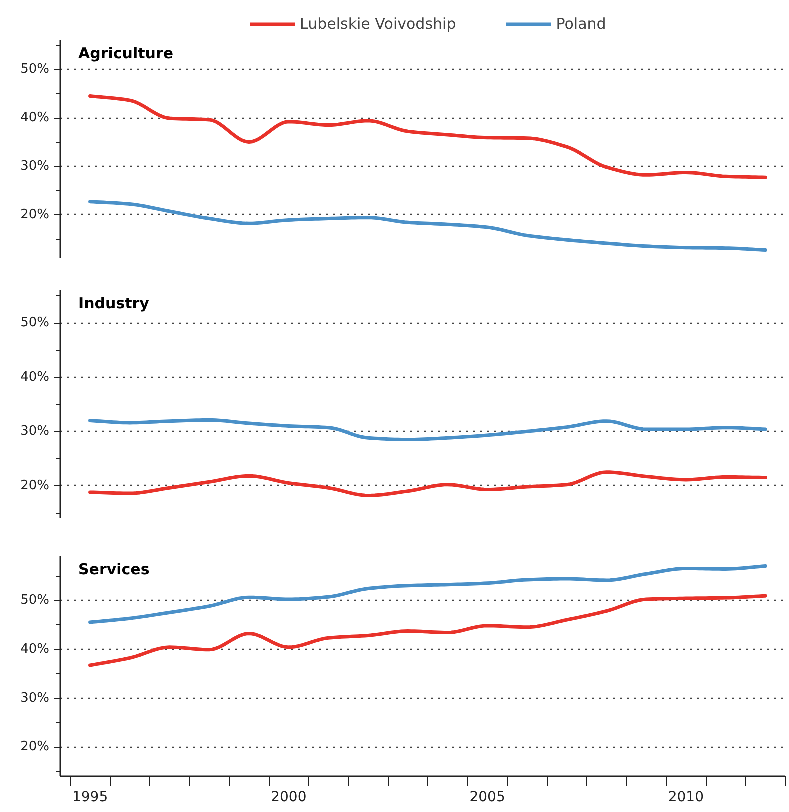 The image size is (789, 812). Describe the element at coordinates (378, 24) in the screenshot. I see `legend-label: Lubelskie Voivodship` at that location.